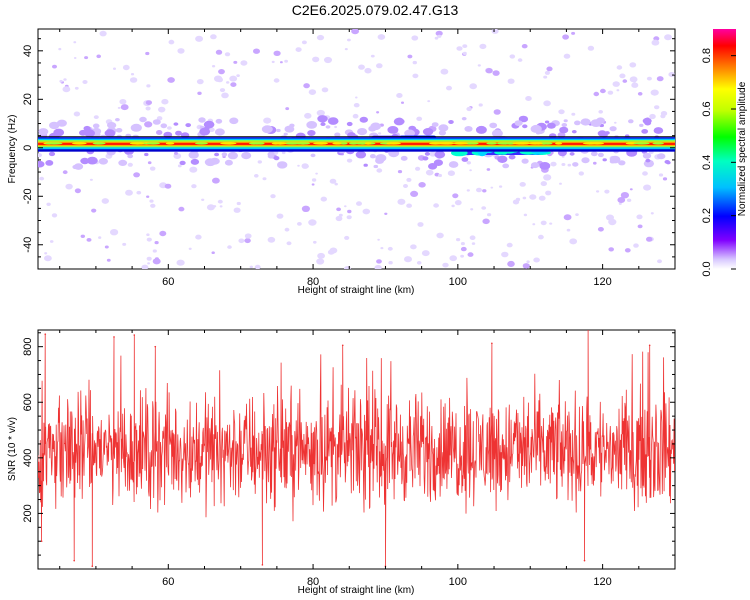 This screenshot has height=600, width=750. I want to click on page-title: C2E6.2025.079.02.47.G13, so click(375, 10).